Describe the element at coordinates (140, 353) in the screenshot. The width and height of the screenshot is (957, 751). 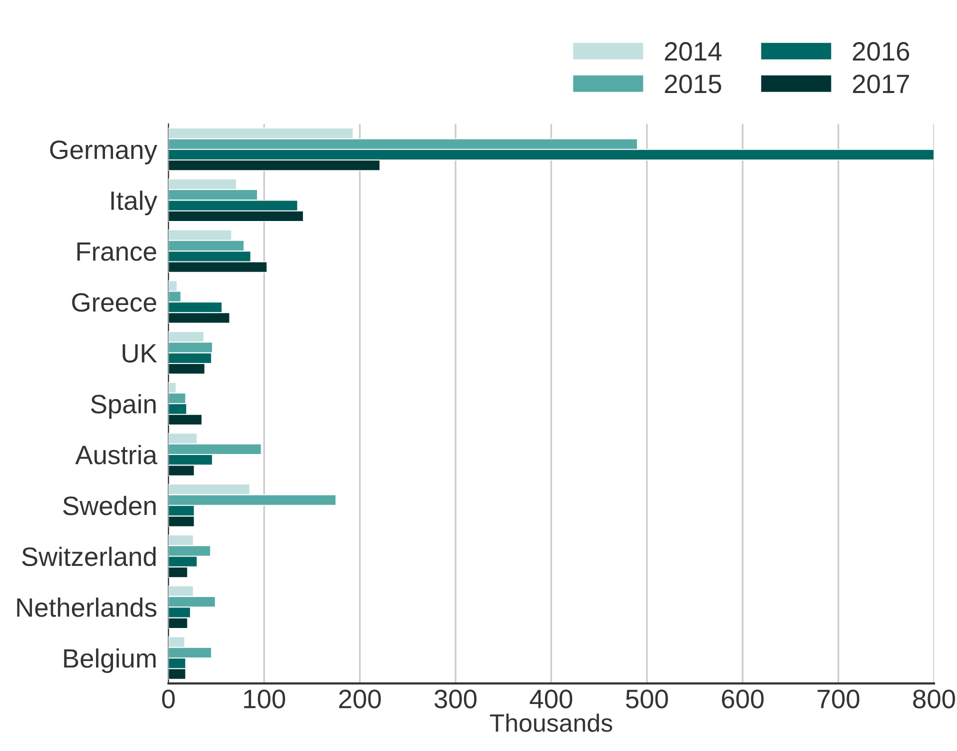
I see `y-tick-label: UK` at that location.